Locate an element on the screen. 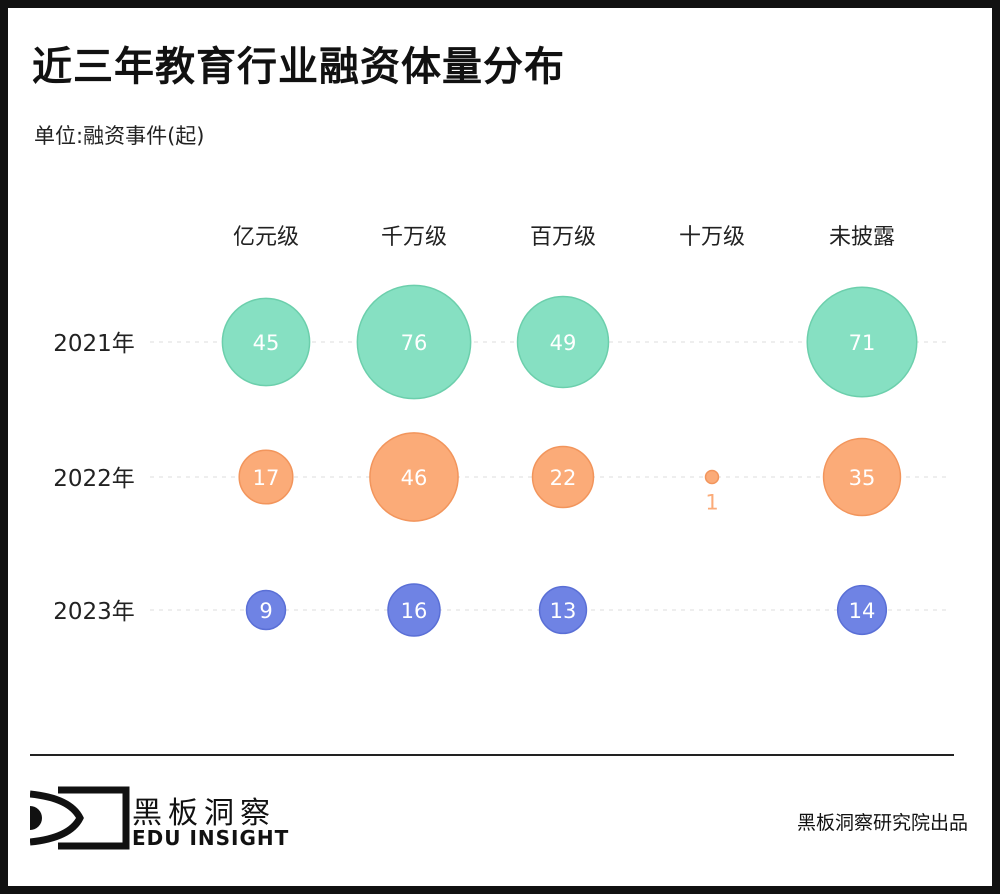 This screenshot has width=1000, height=894. divider is located at coordinates (492, 755).